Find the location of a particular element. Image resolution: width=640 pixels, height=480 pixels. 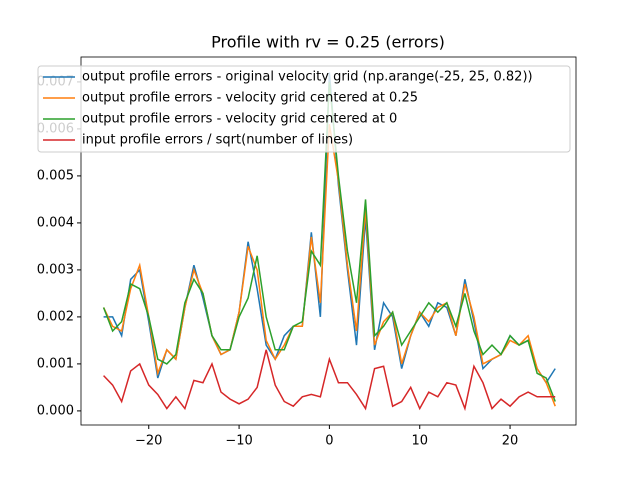

chart-title: Profile with rv = 0.25 (errors) is located at coordinates (328, 42).